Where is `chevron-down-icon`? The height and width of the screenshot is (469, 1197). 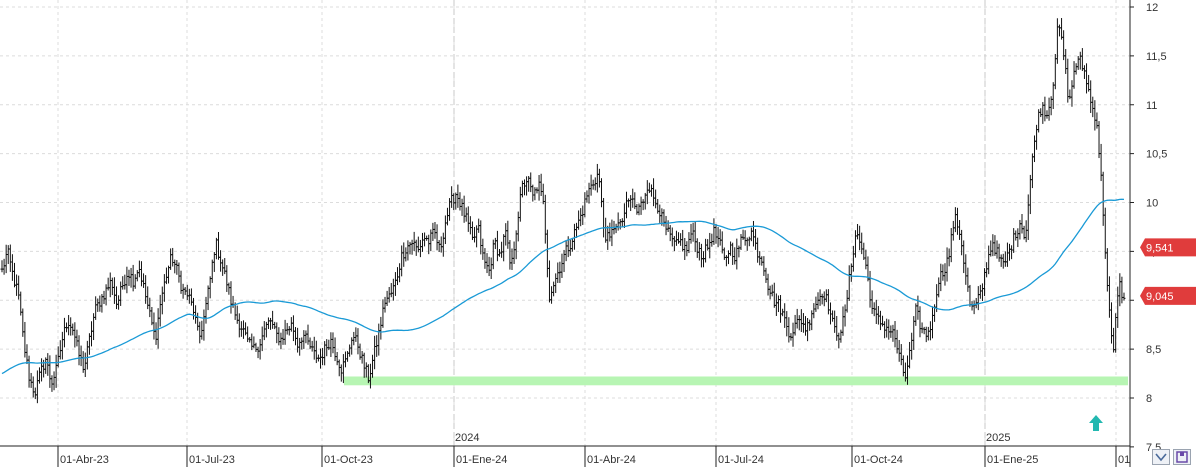
chevron-down-icon is located at coordinates (1161, 457).